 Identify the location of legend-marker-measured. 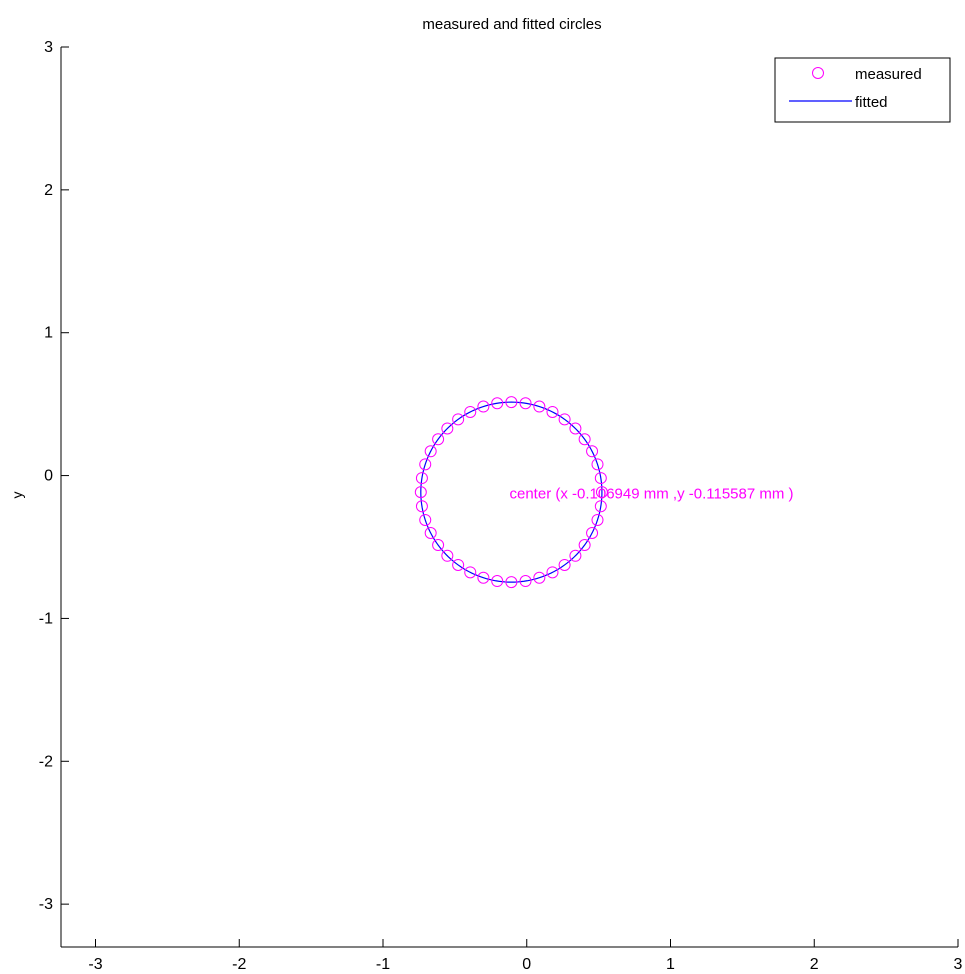
(818, 73).